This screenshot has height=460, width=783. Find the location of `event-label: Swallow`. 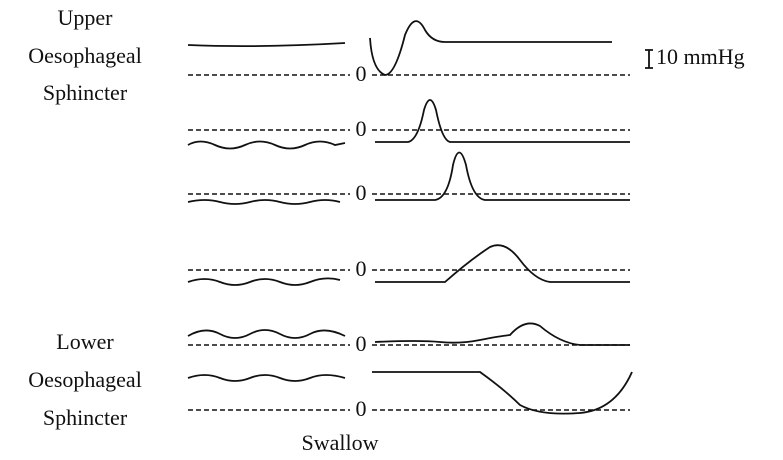

event-label: Swallow is located at coordinates (340, 442).